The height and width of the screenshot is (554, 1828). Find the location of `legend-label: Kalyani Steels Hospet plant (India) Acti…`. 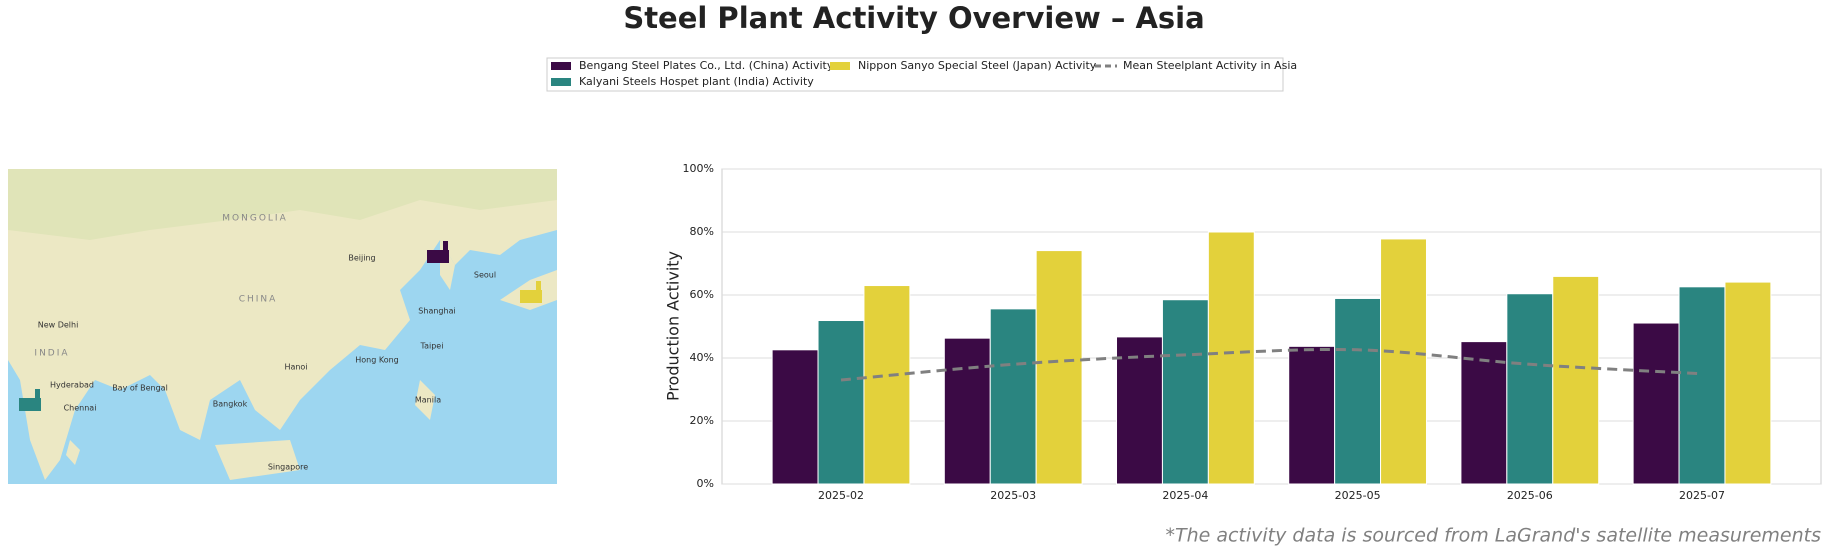

legend-label: Kalyani Steels Hospet plant (India) Acti… is located at coordinates (696, 81).